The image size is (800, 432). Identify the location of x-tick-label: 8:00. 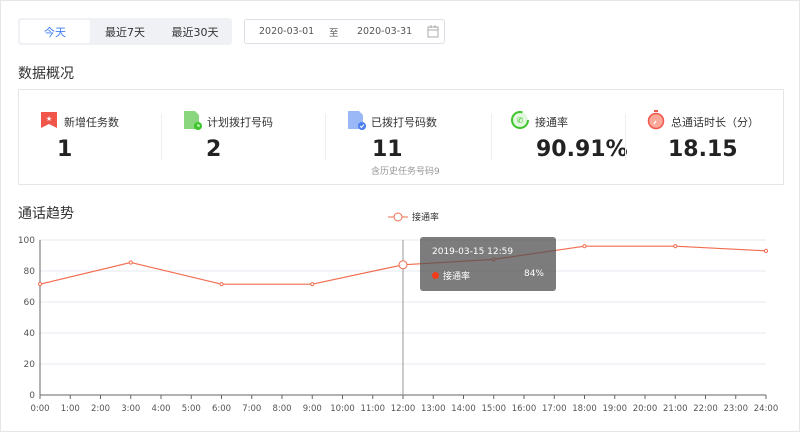
(281, 409).